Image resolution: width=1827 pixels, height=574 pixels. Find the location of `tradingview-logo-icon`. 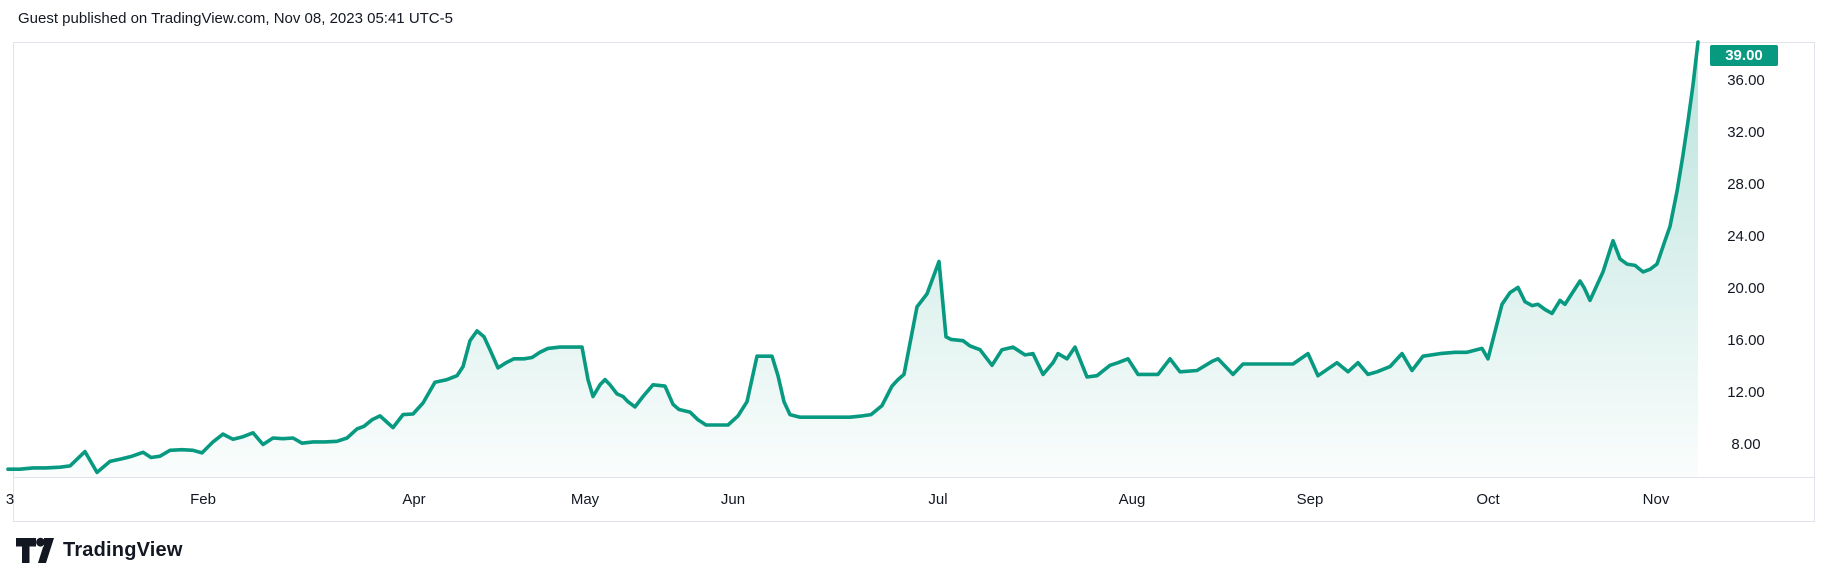

tradingview-logo-icon is located at coordinates (35, 550).